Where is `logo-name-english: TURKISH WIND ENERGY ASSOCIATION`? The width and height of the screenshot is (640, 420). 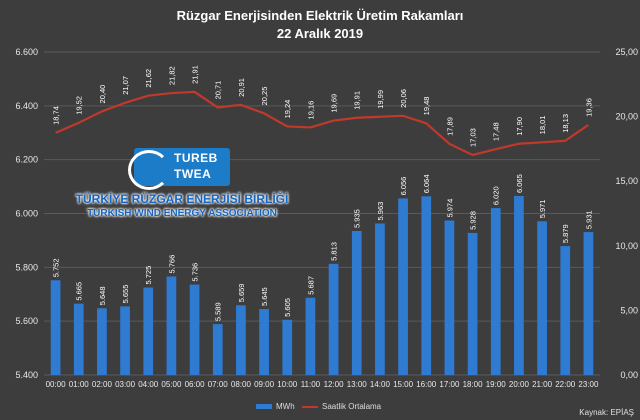
logo-name-english: TURKISH WIND ENERGY ASSOCIATION is located at coordinates (182, 213).